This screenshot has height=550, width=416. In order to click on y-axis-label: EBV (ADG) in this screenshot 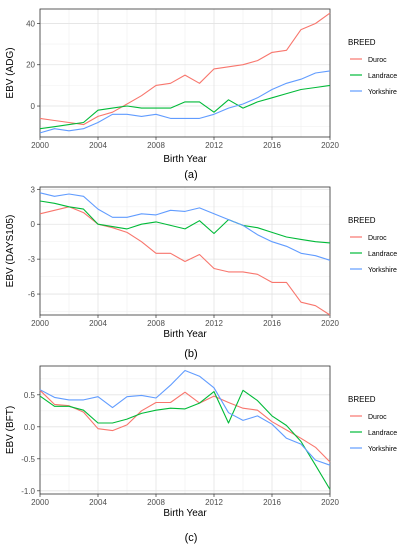, I will do `click(10, 72)`.